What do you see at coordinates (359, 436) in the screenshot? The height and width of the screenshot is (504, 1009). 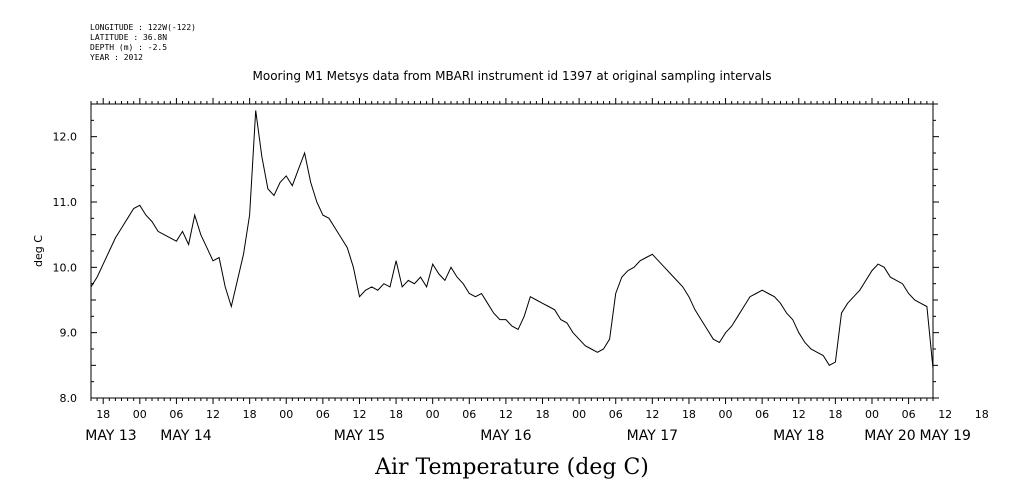 I see `x-day-label: MAY 15` at bounding box center [359, 436].